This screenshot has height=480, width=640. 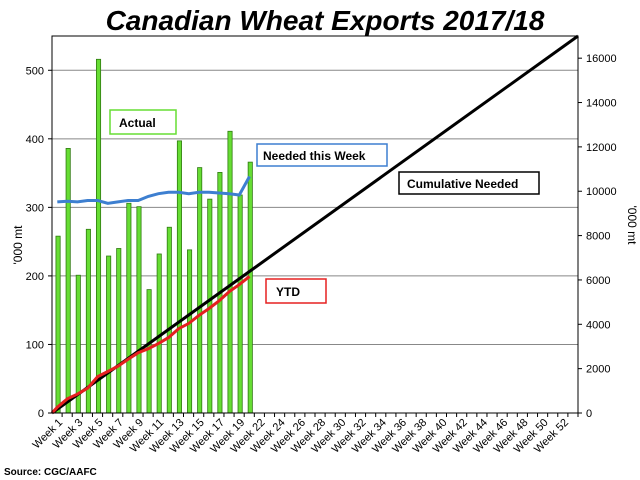 I want to click on right-tick-label: 16000, so click(x=601, y=59).